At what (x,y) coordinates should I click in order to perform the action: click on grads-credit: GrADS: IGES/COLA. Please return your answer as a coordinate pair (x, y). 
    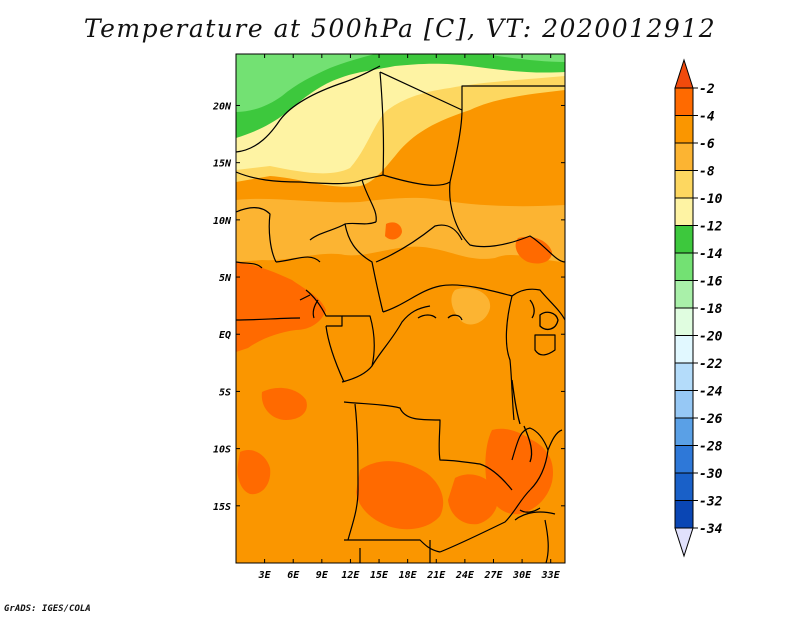
    Looking at the image, I should click on (47, 609).